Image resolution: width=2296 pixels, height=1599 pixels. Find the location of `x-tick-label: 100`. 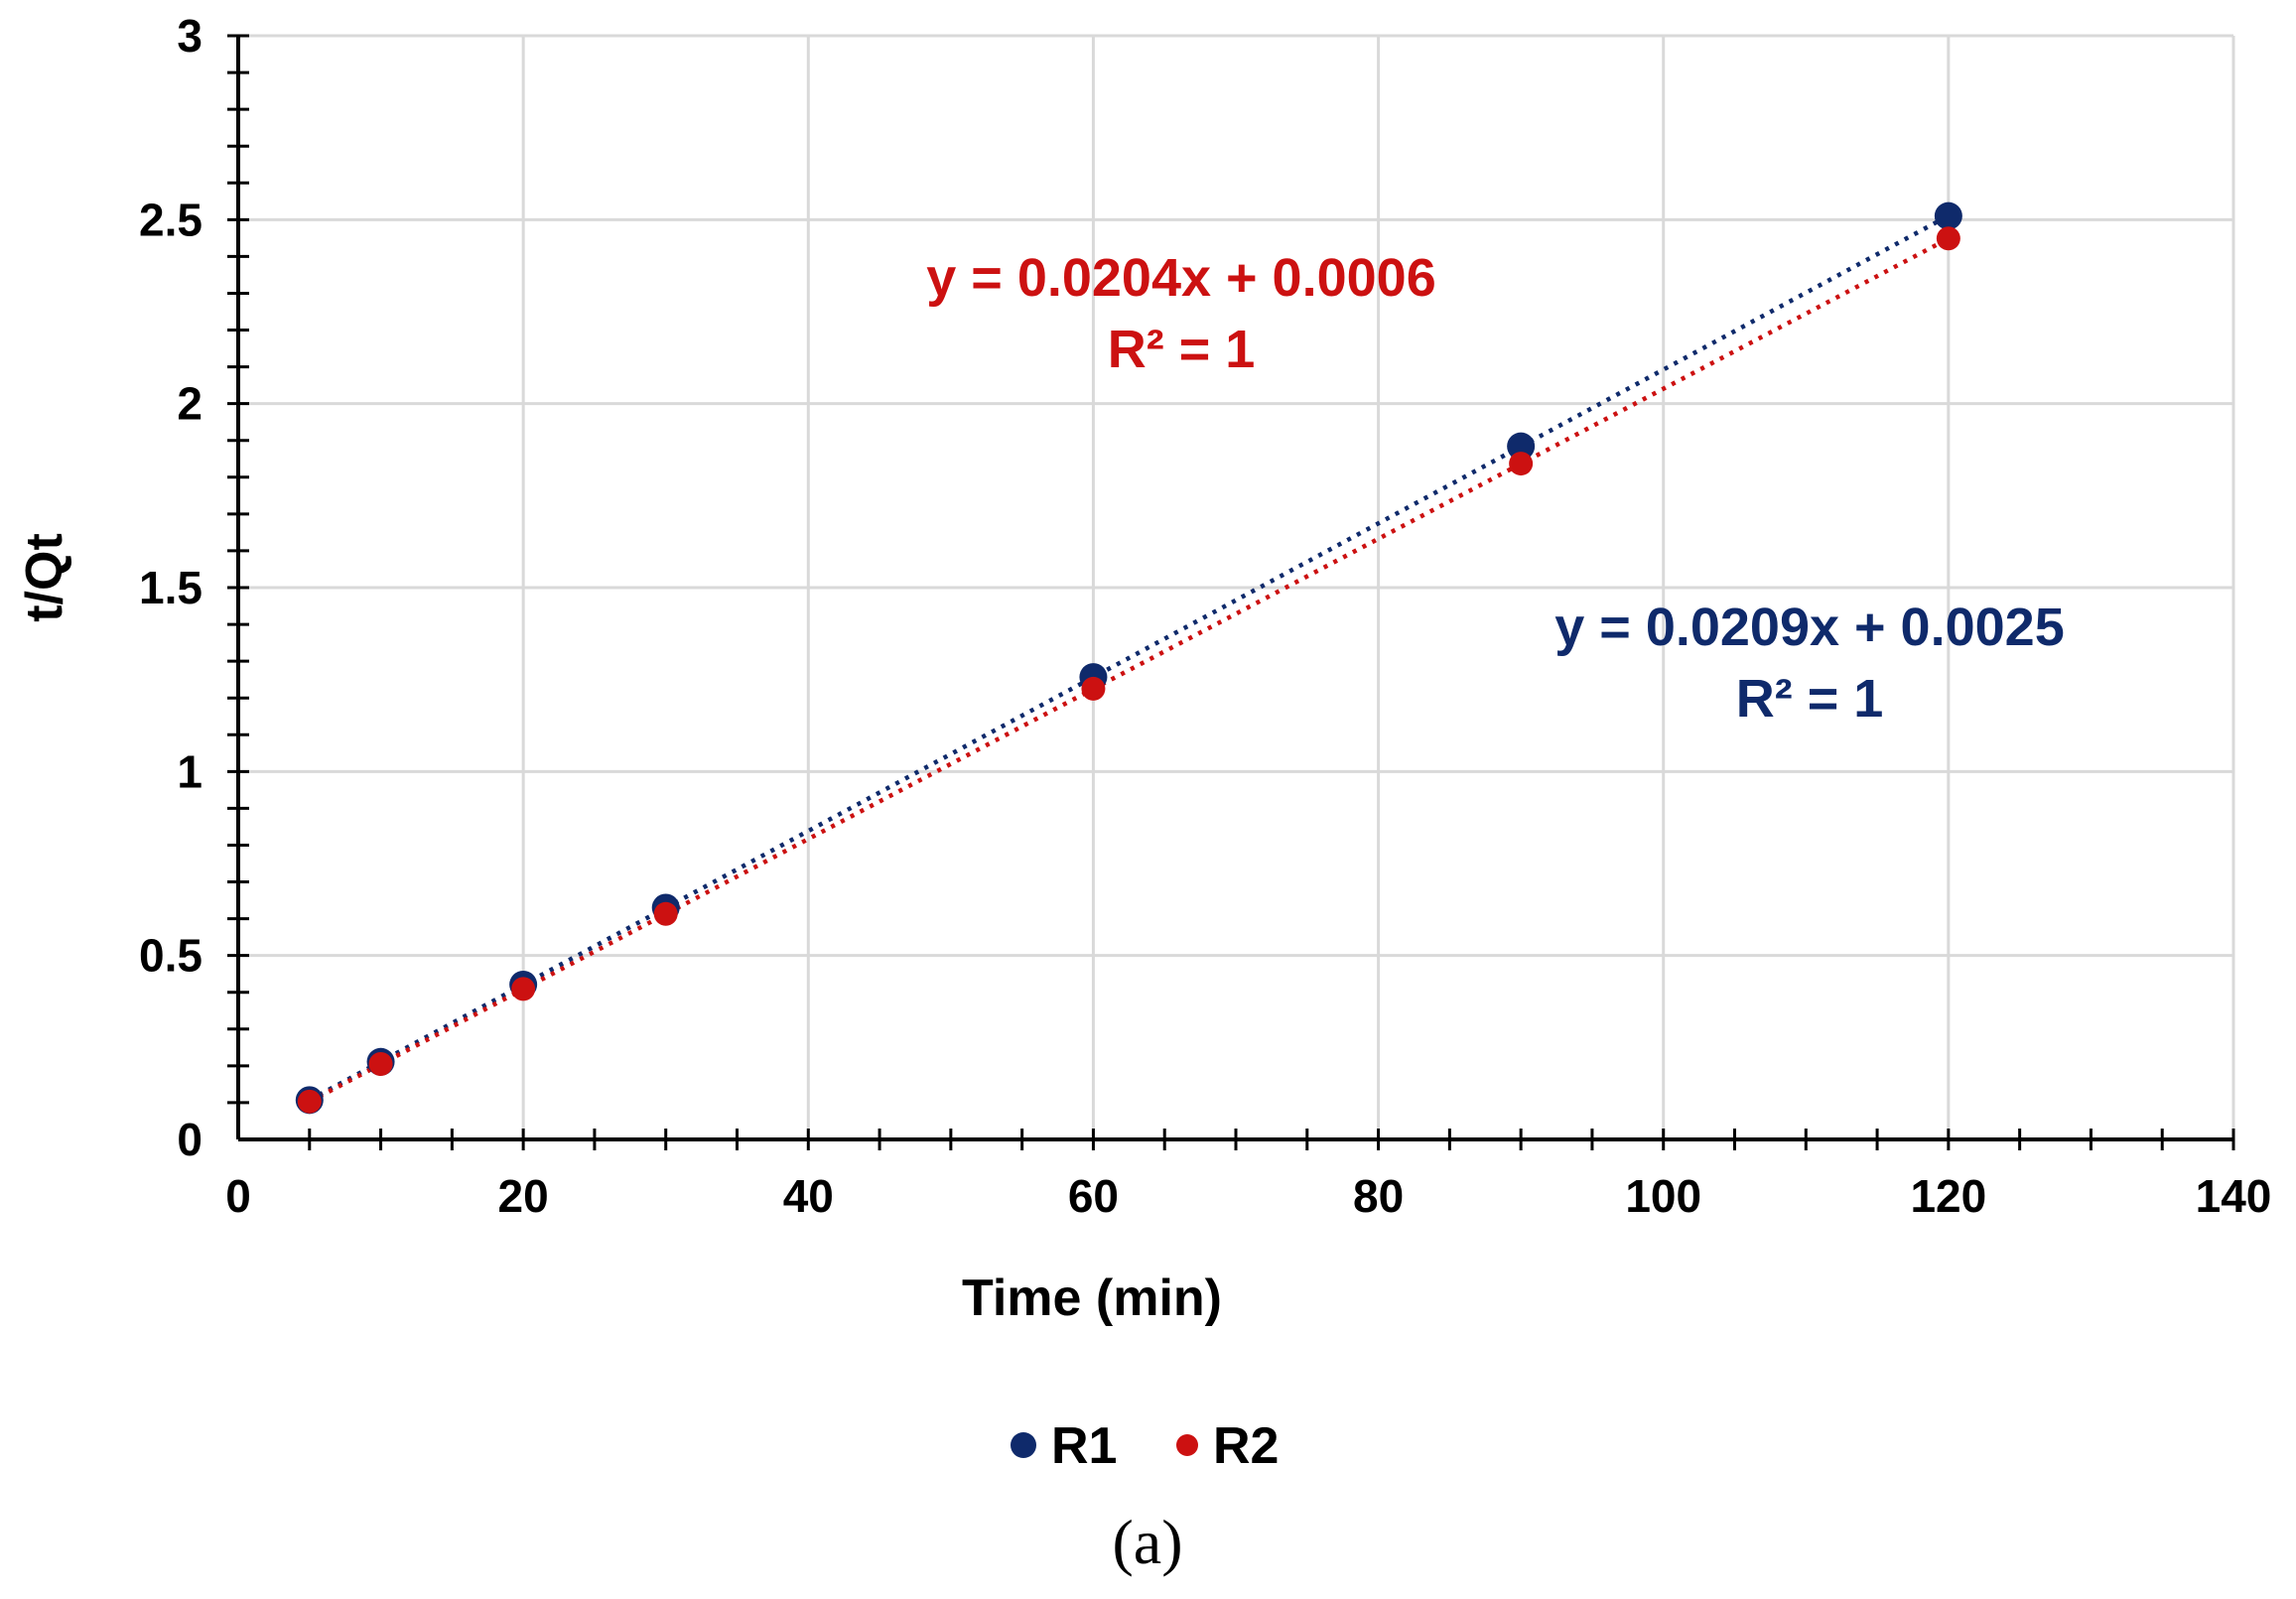

x-tick-label: 100 is located at coordinates (1663, 1196).